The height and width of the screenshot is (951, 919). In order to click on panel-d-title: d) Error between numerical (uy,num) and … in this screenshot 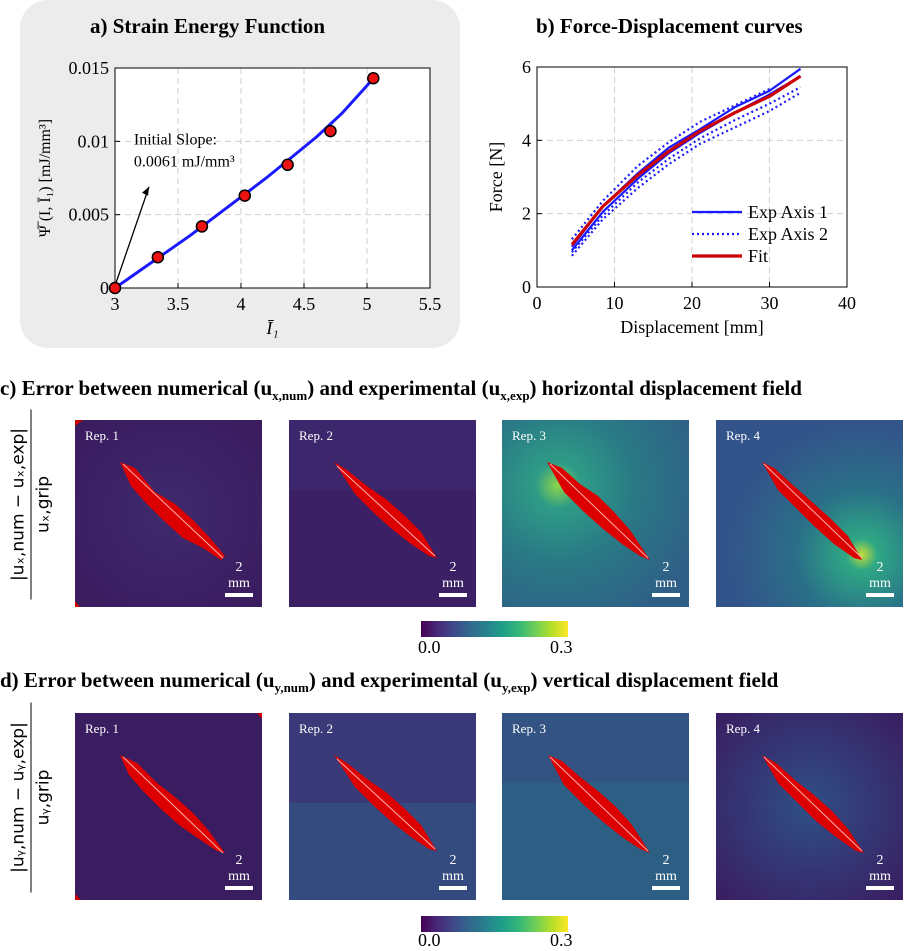, I will do `click(389, 682)`.